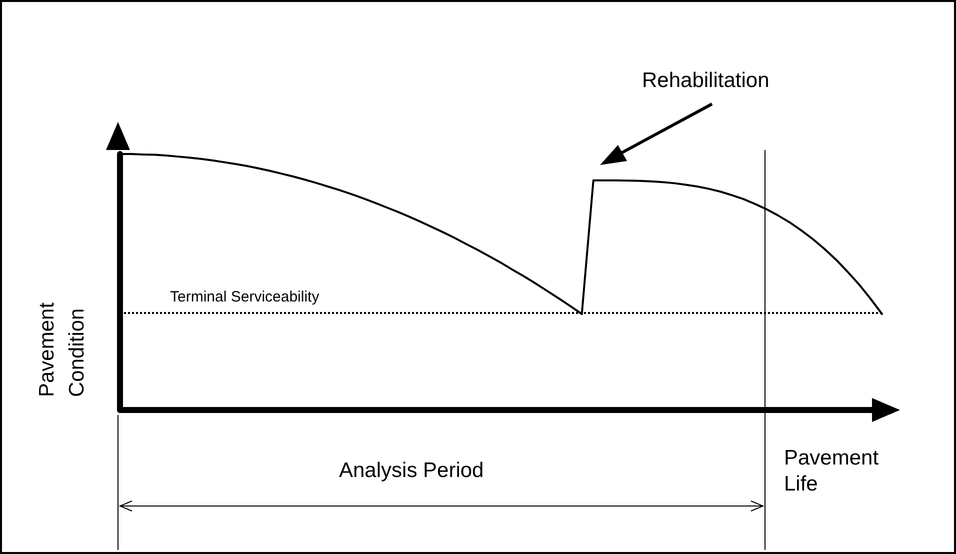  What do you see at coordinates (411, 470) in the screenshot?
I see `text: Analysis Period` at bounding box center [411, 470].